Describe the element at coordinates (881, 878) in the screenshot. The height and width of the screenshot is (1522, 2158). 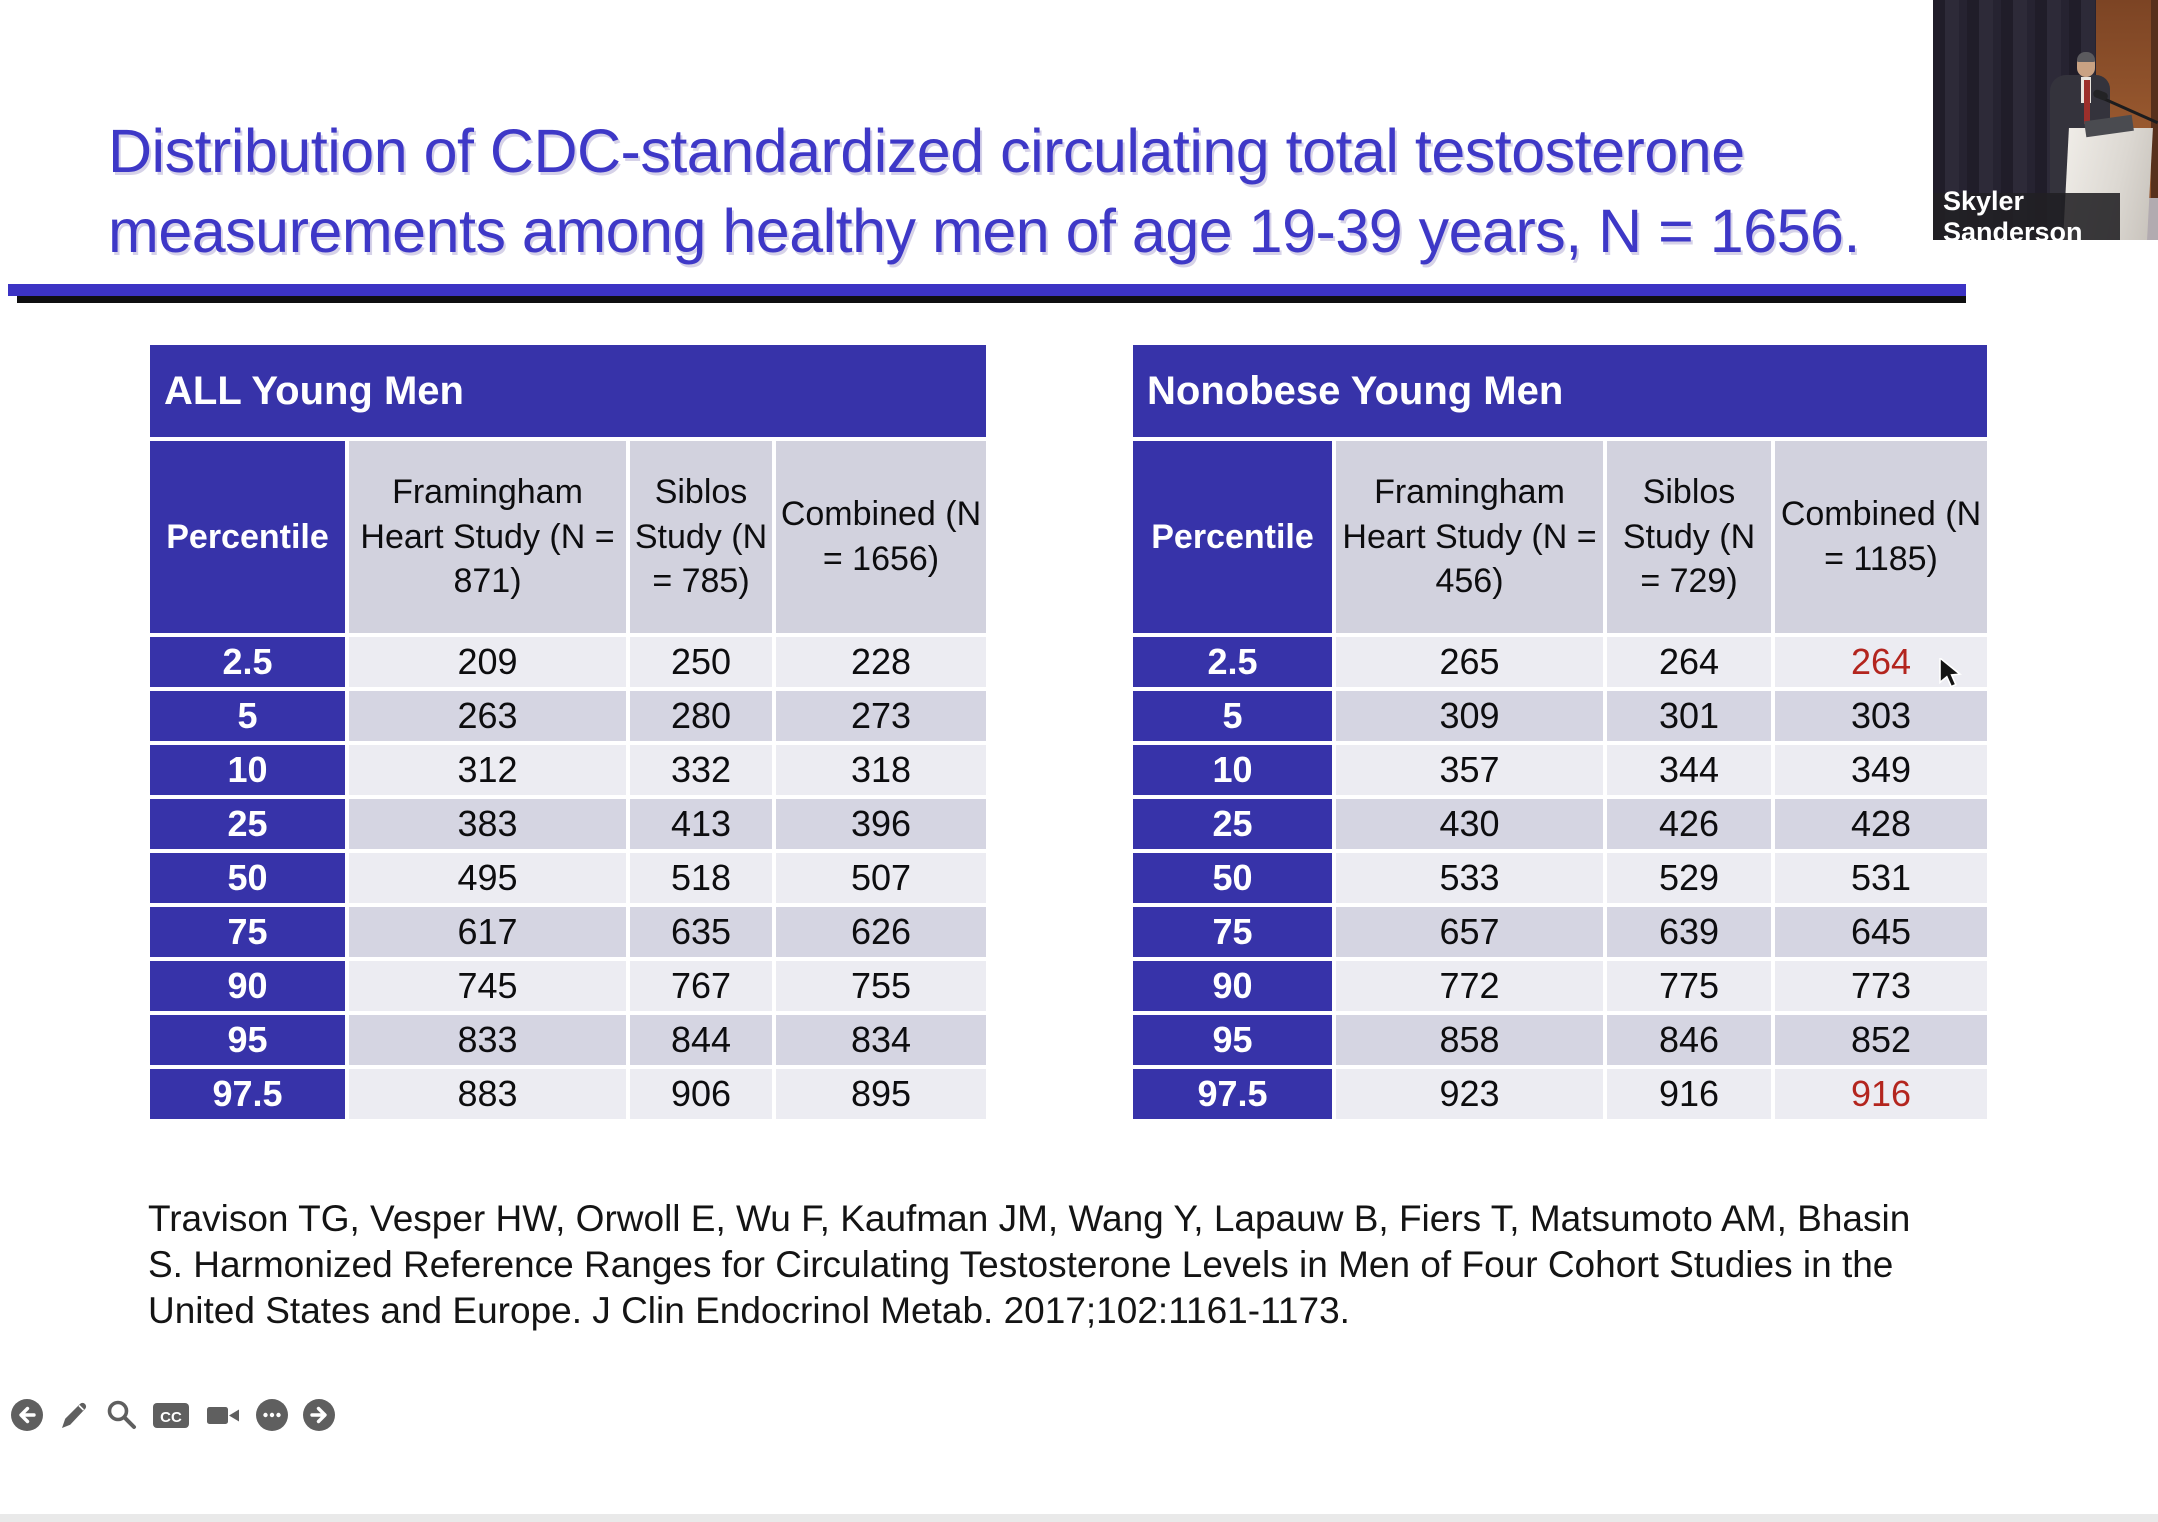
I see `value-cell: 507` at that location.